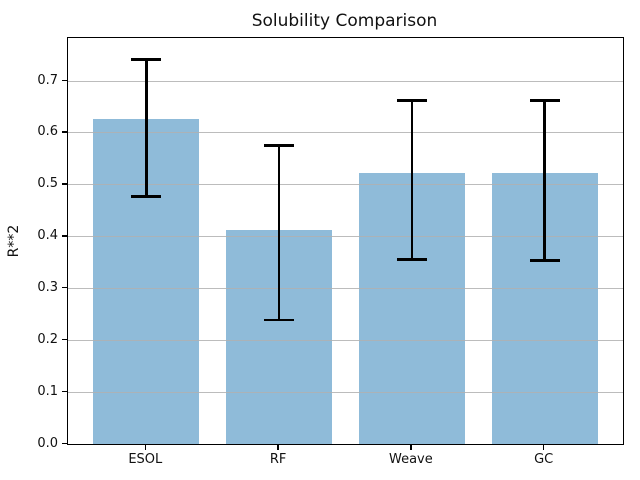 This screenshot has width=640, height=480. I want to click on x-tick-label-weave: Weave, so click(411, 459).